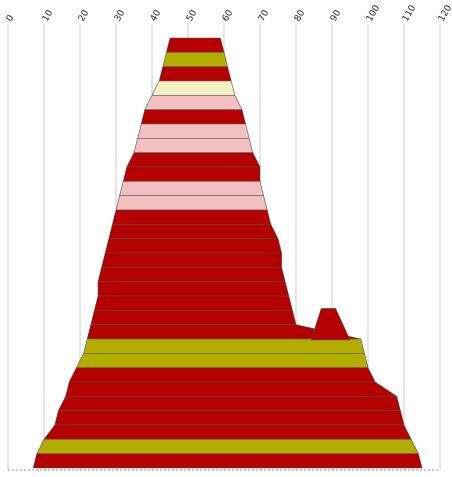  Describe the element at coordinates (330, 324) in the screenshot. I see `secondary-peak` at that location.